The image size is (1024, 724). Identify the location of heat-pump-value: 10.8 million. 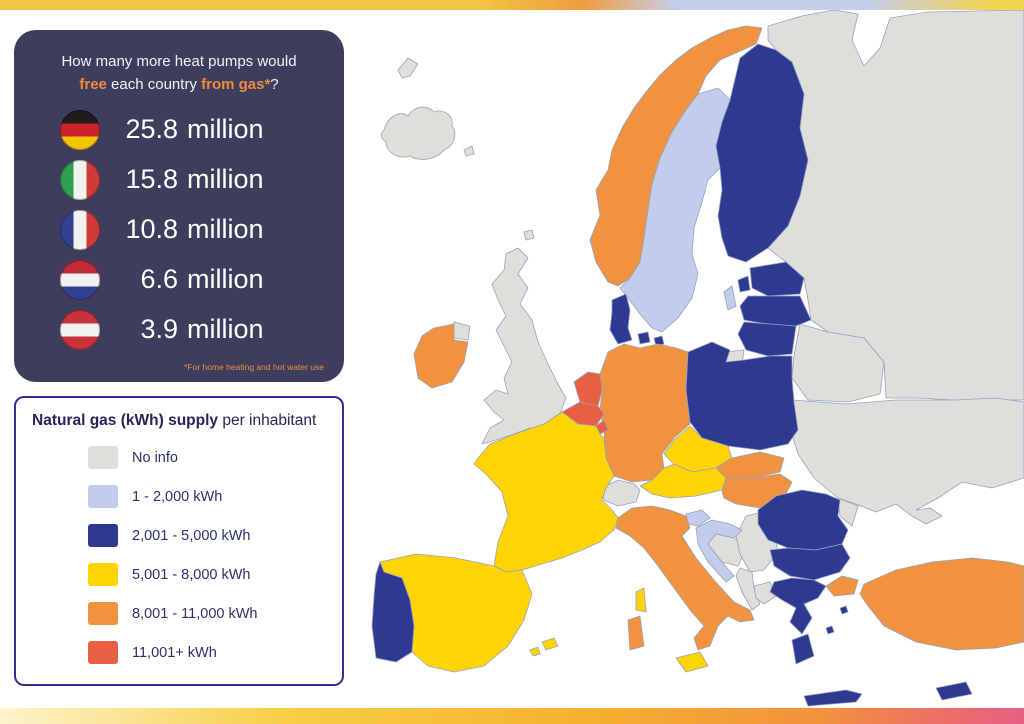
(194, 229).